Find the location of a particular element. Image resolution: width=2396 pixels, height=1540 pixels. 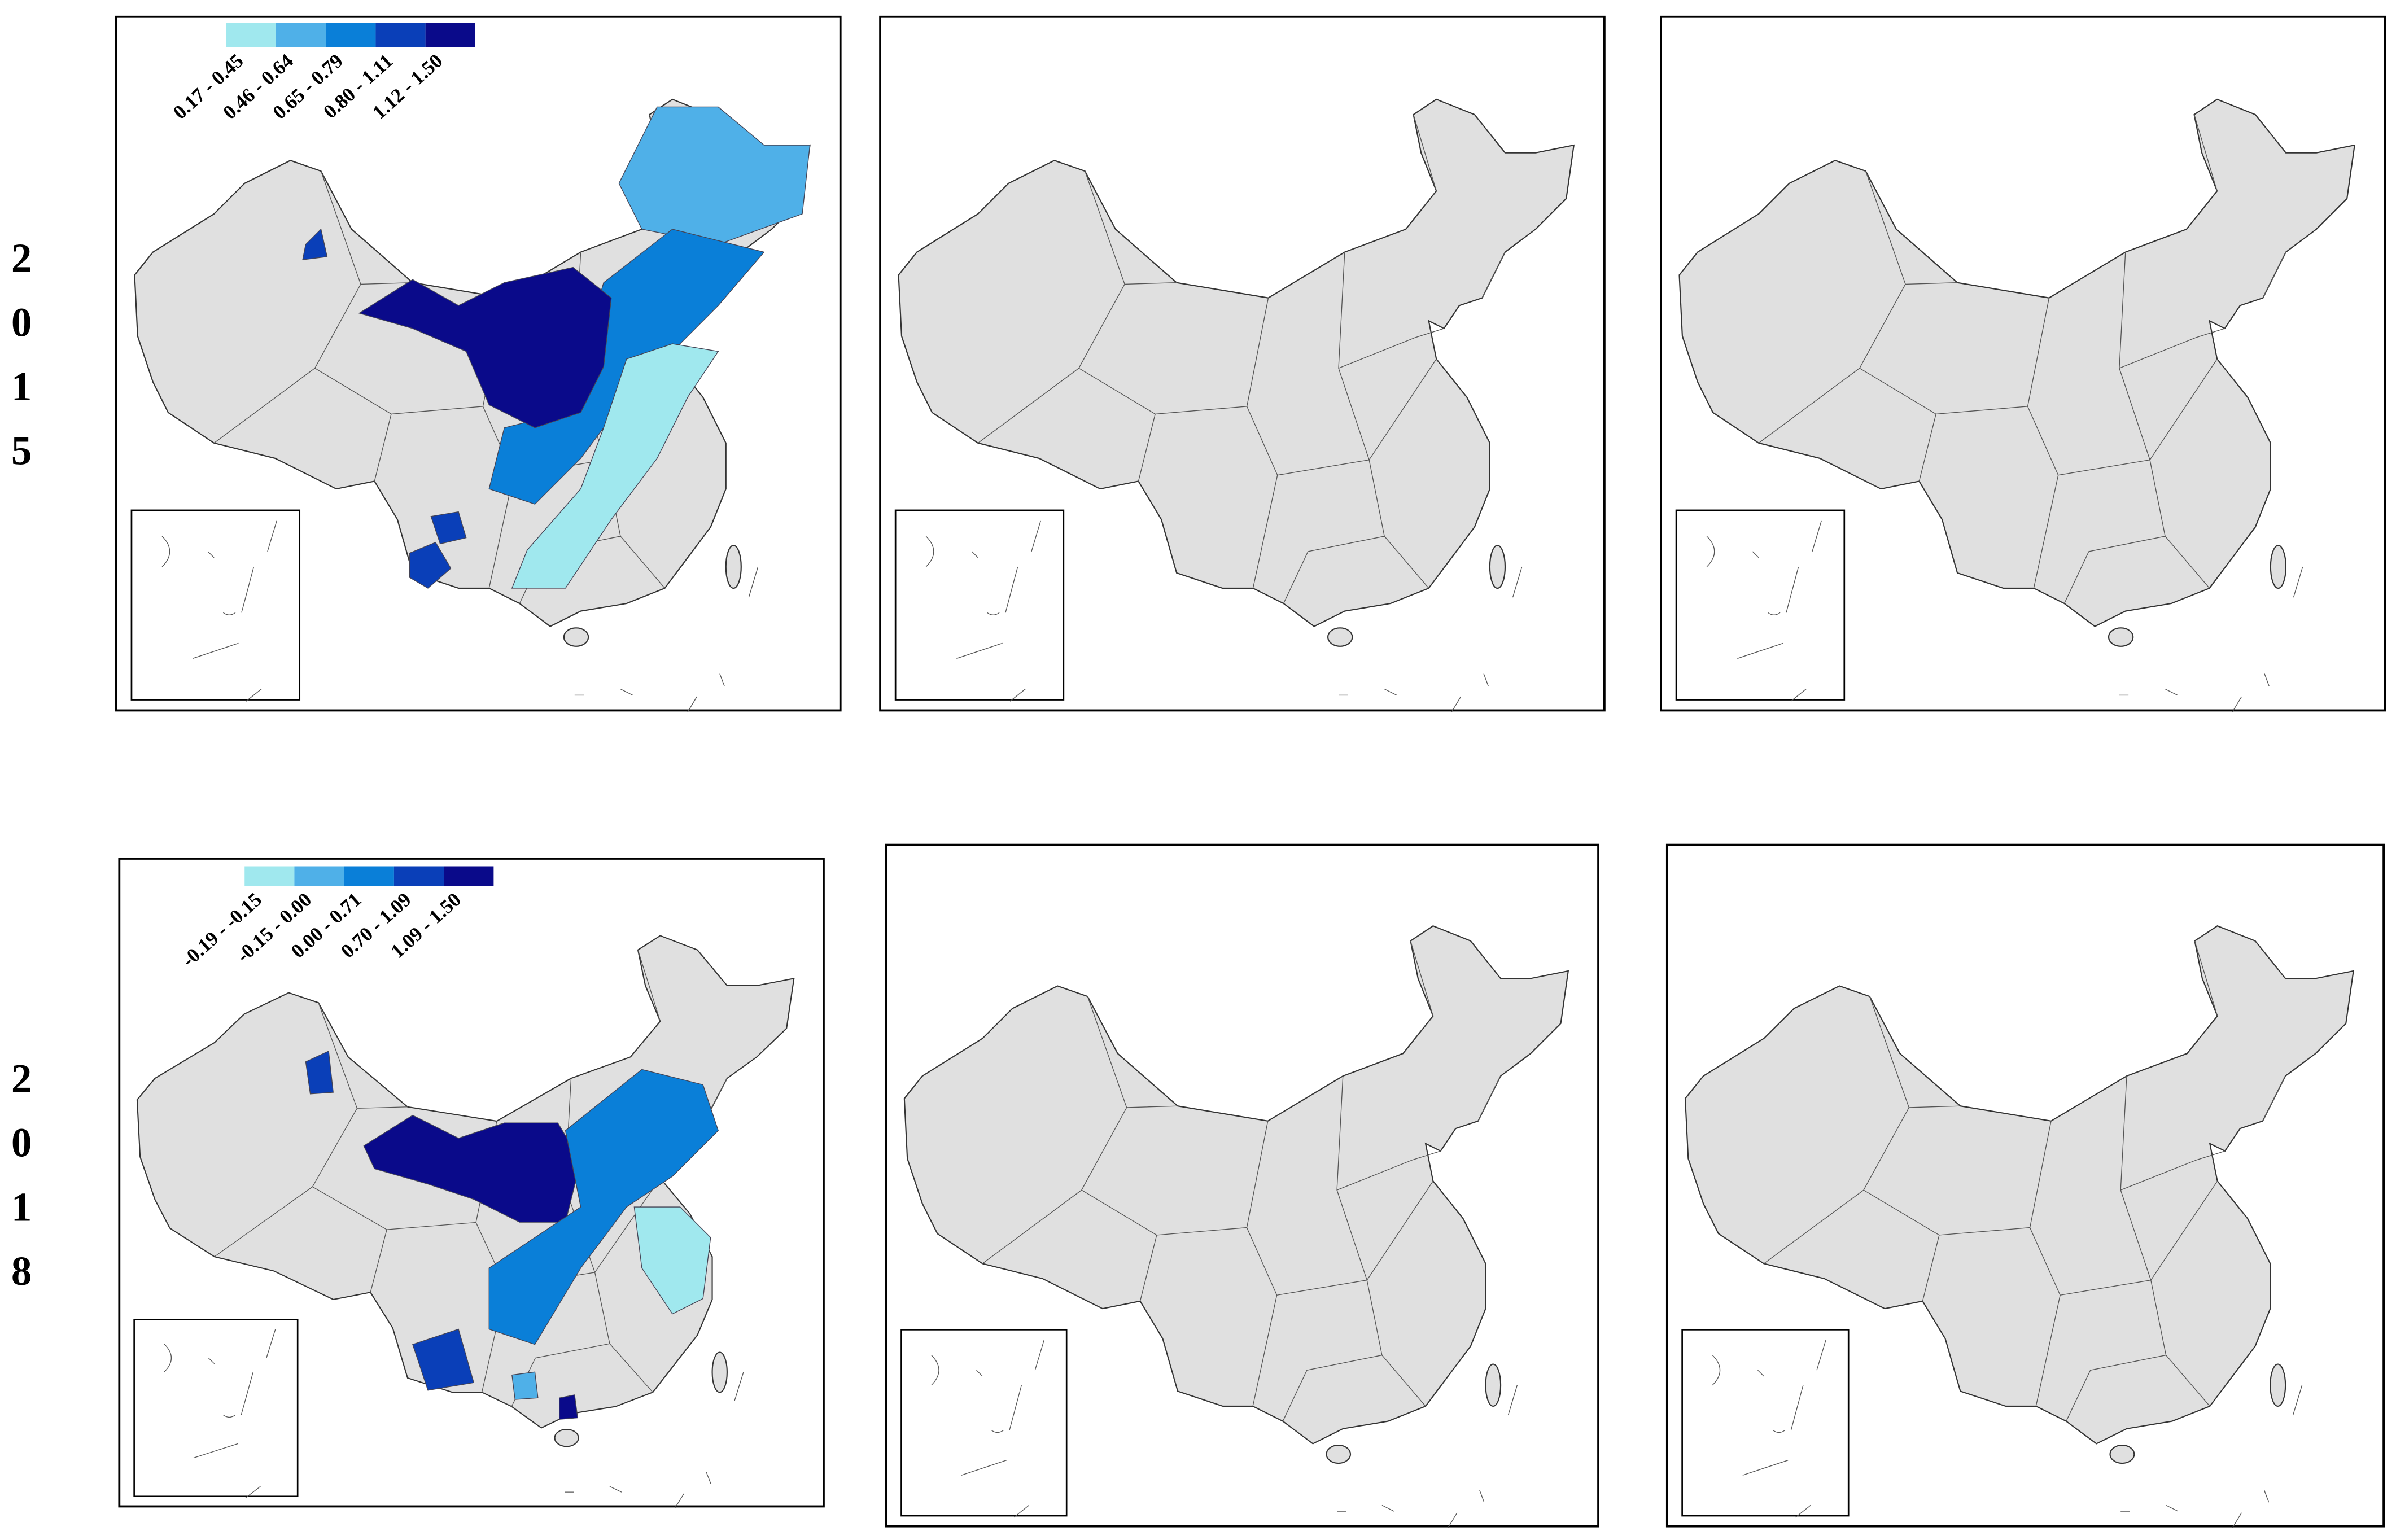

year-digit: 8 is located at coordinates (21, 1271).